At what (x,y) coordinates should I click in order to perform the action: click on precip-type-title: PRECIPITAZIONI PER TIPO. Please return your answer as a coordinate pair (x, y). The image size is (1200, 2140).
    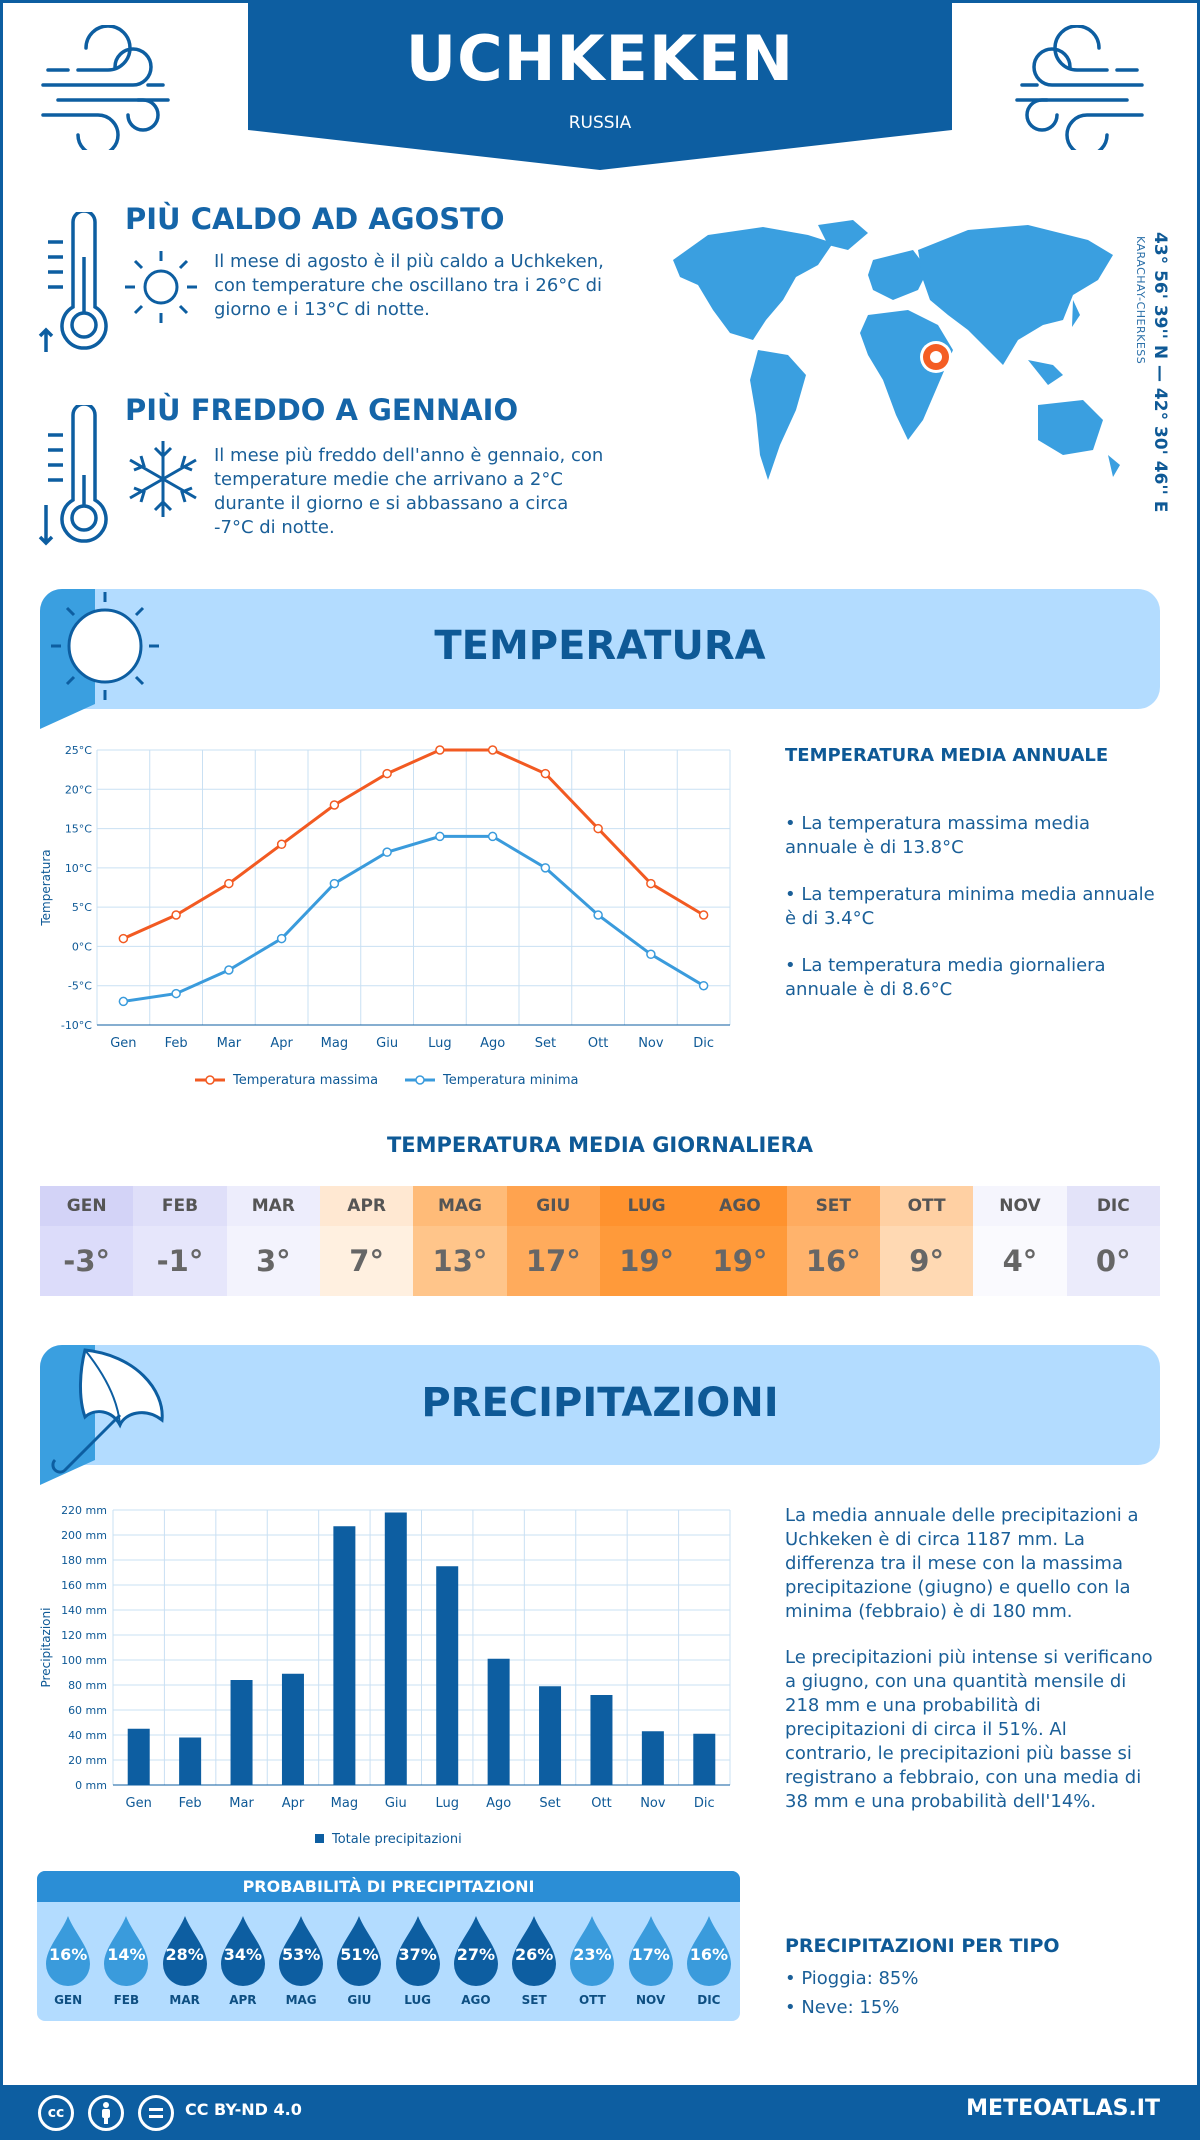
    Looking at the image, I should click on (922, 1946).